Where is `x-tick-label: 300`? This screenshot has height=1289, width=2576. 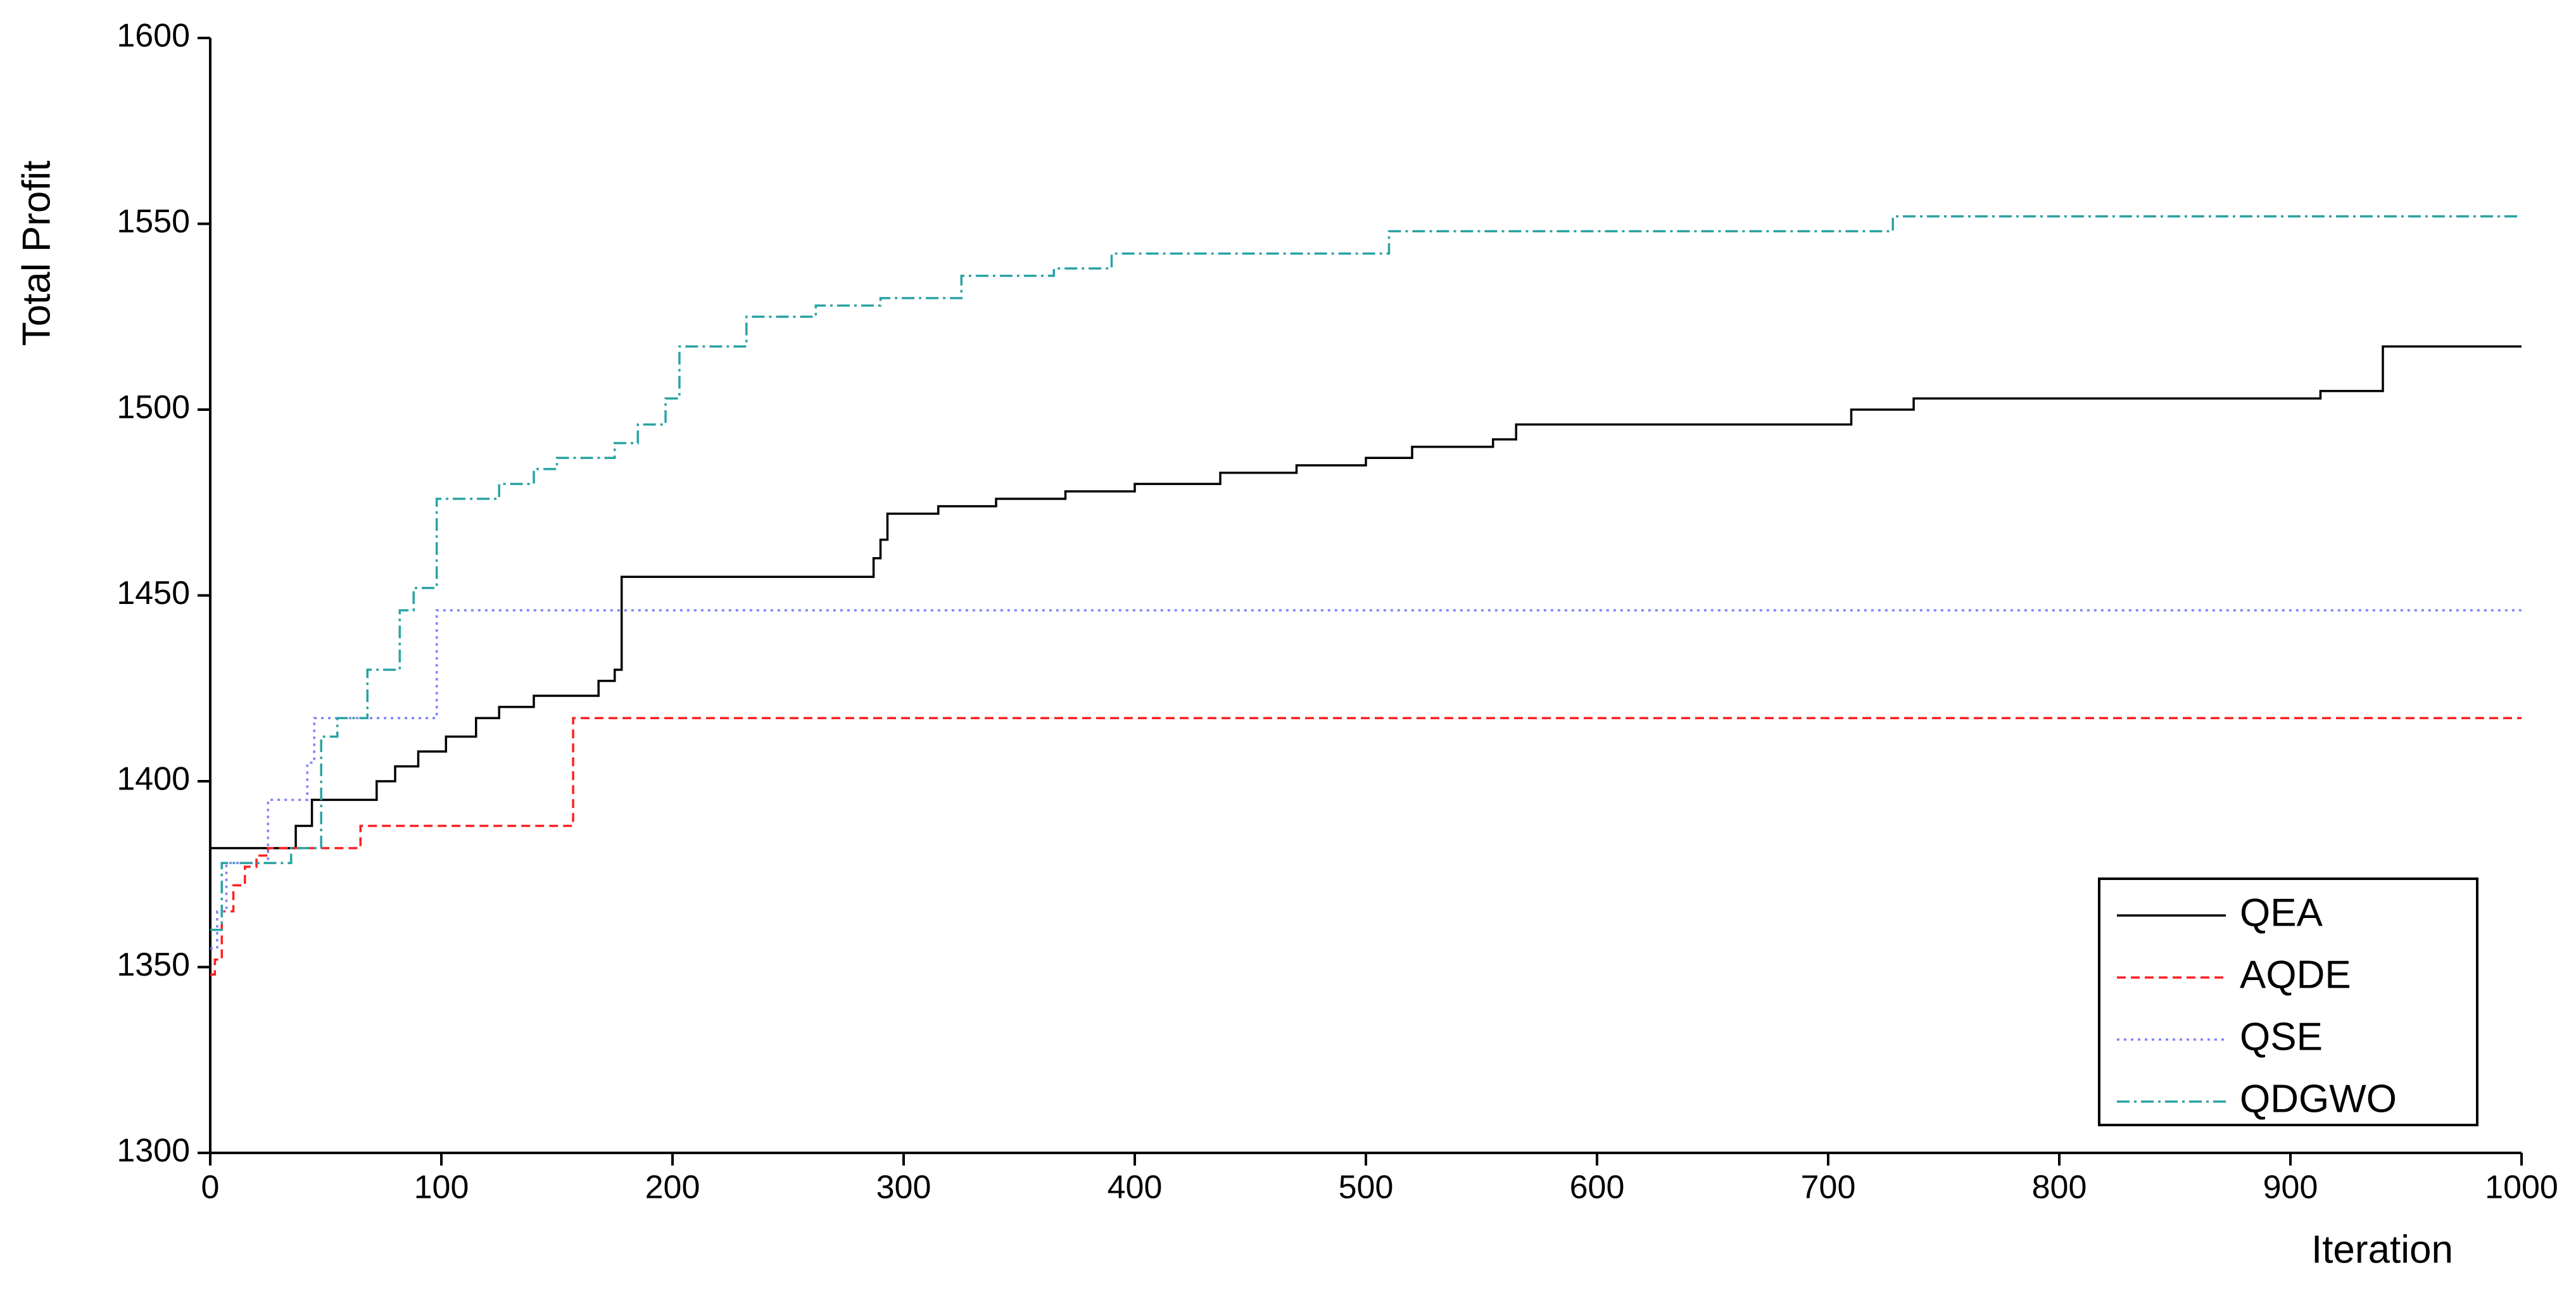 x-tick-label: 300 is located at coordinates (903, 1187).